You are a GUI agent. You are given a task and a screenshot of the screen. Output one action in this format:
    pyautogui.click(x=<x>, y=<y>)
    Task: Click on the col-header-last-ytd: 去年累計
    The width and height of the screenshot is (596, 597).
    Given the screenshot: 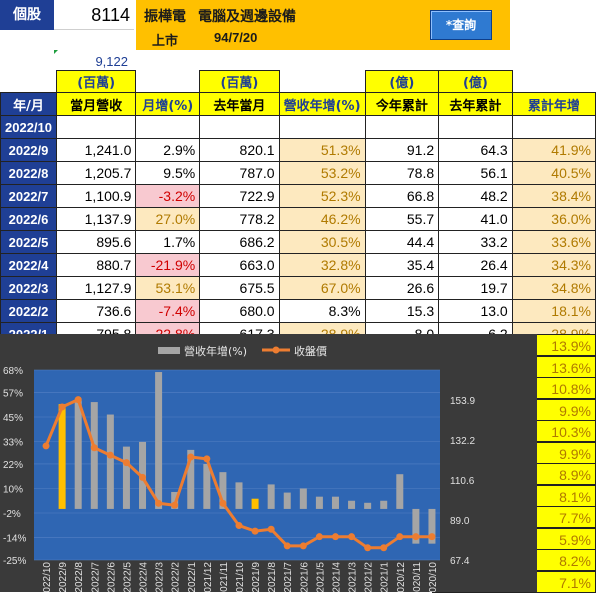 What is the action you would take?
    pyautogui.click(x=475, y=104)
    